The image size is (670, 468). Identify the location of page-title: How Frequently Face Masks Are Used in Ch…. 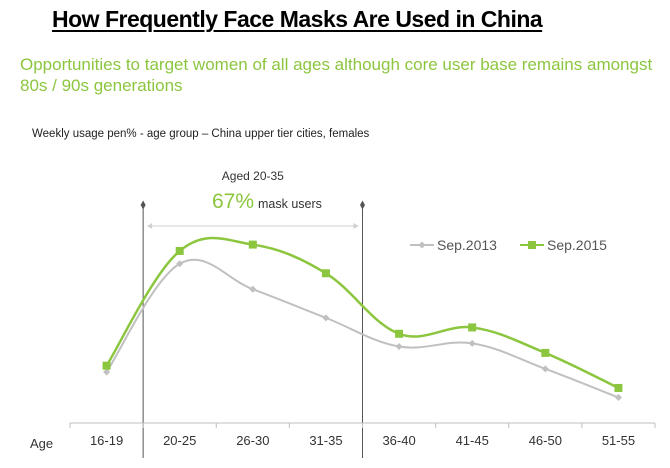
(297, 19).